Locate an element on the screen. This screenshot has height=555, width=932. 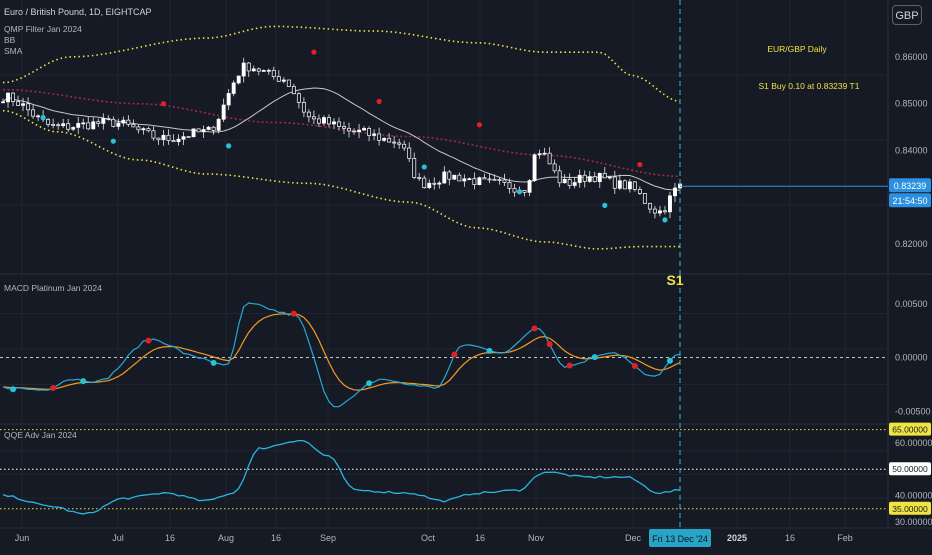
cursor-date-badge is located at coordinates (680, 538).